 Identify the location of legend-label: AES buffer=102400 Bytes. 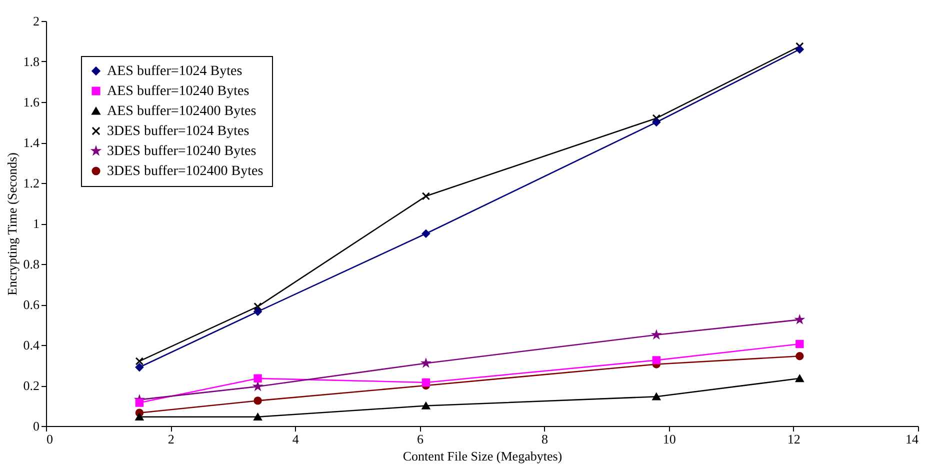
(181, 111).